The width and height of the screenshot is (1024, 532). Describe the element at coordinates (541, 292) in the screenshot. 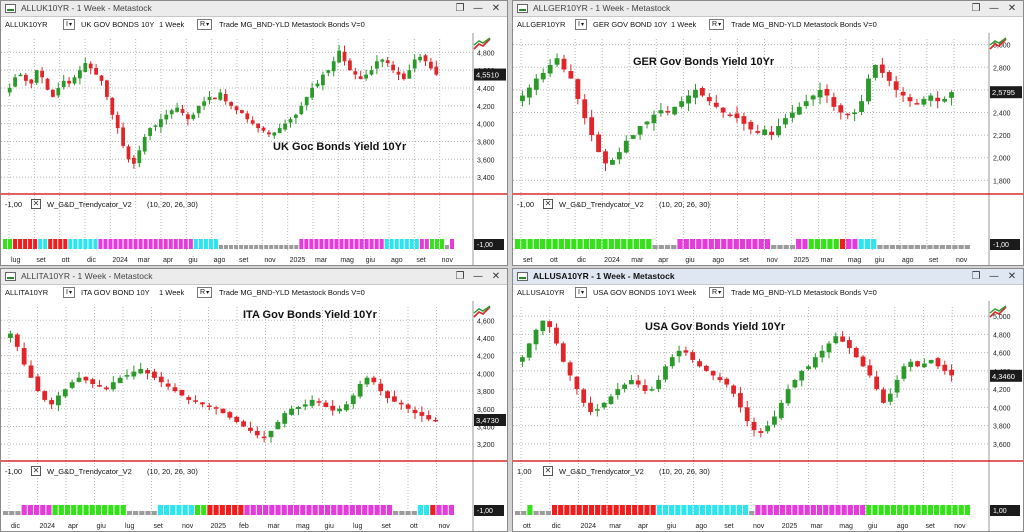

I see `symbol-label: ALLUSA10YR` at that location.